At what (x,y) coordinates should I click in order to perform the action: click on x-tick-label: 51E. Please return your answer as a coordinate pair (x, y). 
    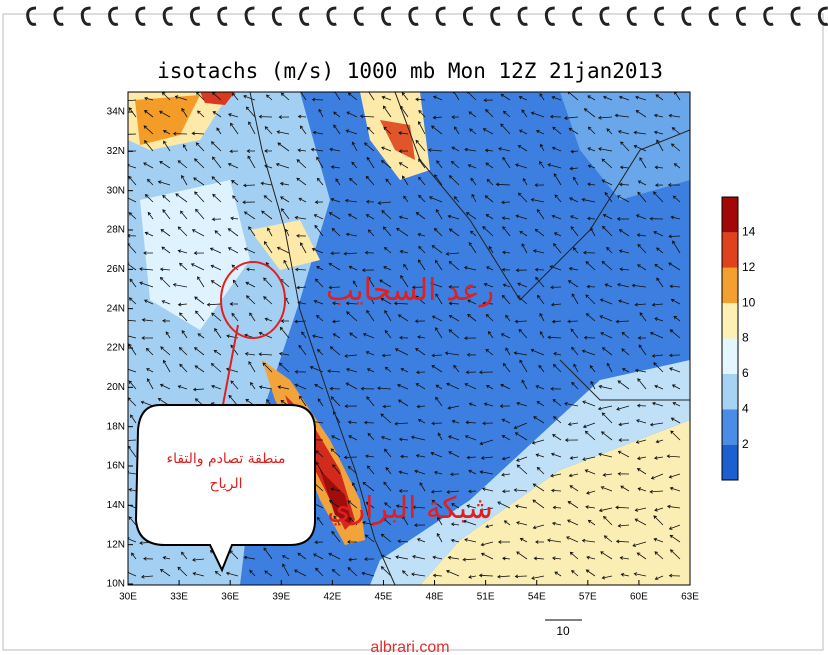
    Looking at the image, I should click on (486, 597).